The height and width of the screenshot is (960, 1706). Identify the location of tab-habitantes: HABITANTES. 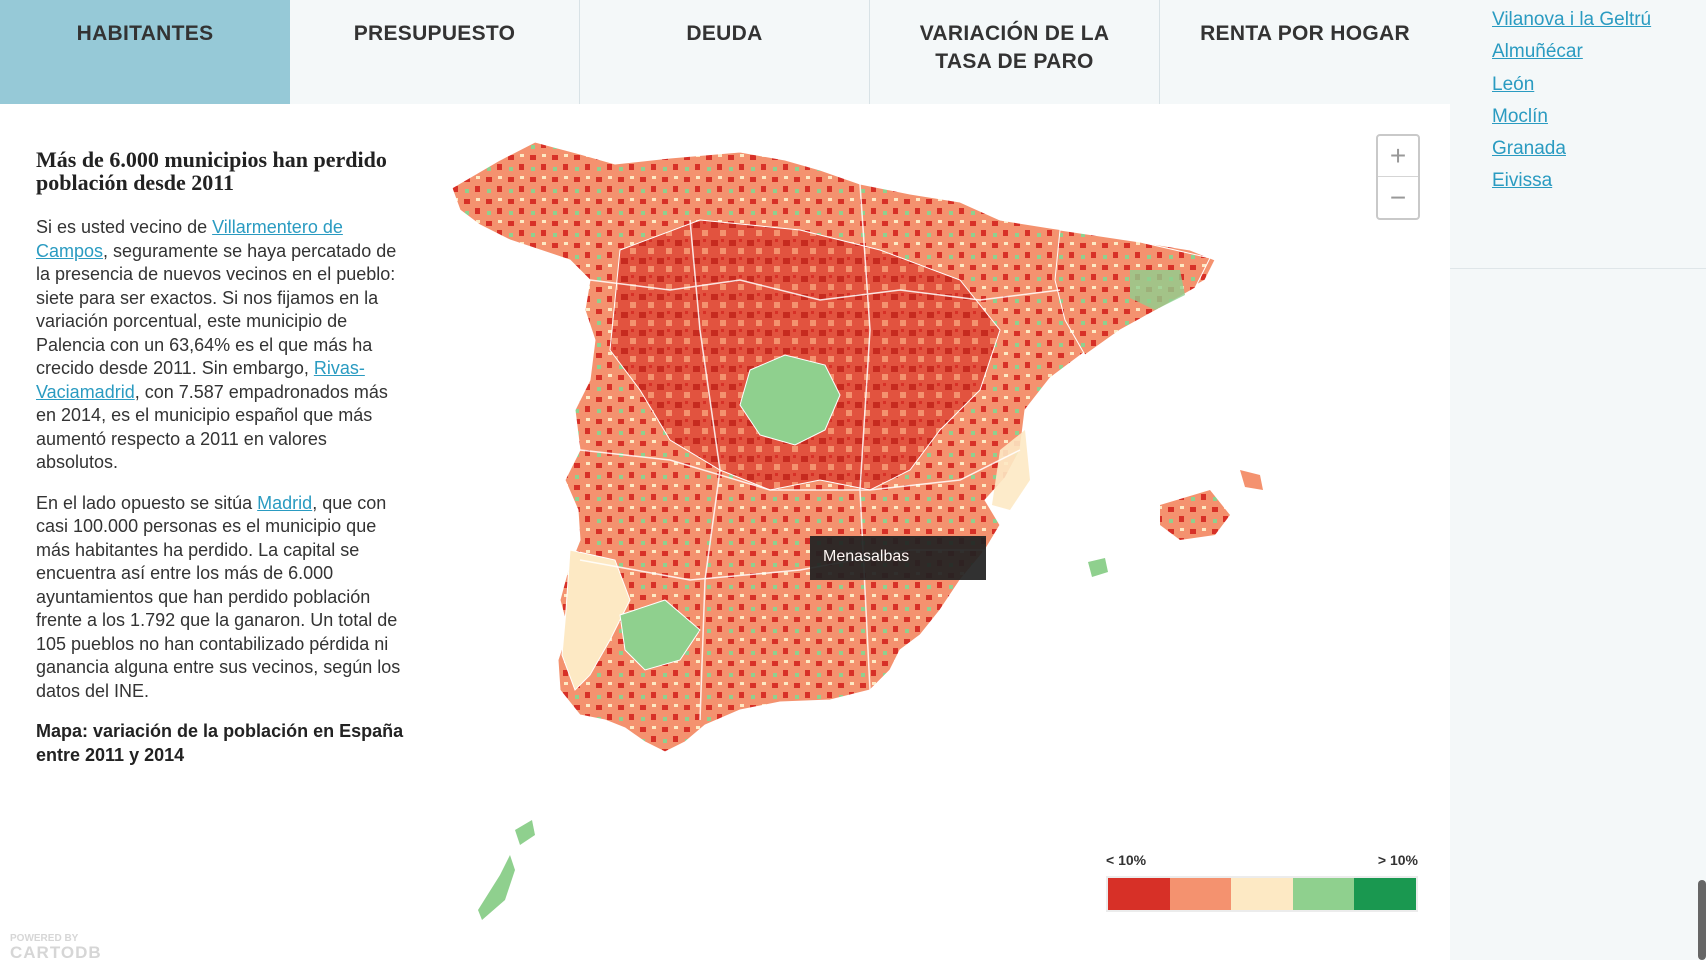
(145, 52).